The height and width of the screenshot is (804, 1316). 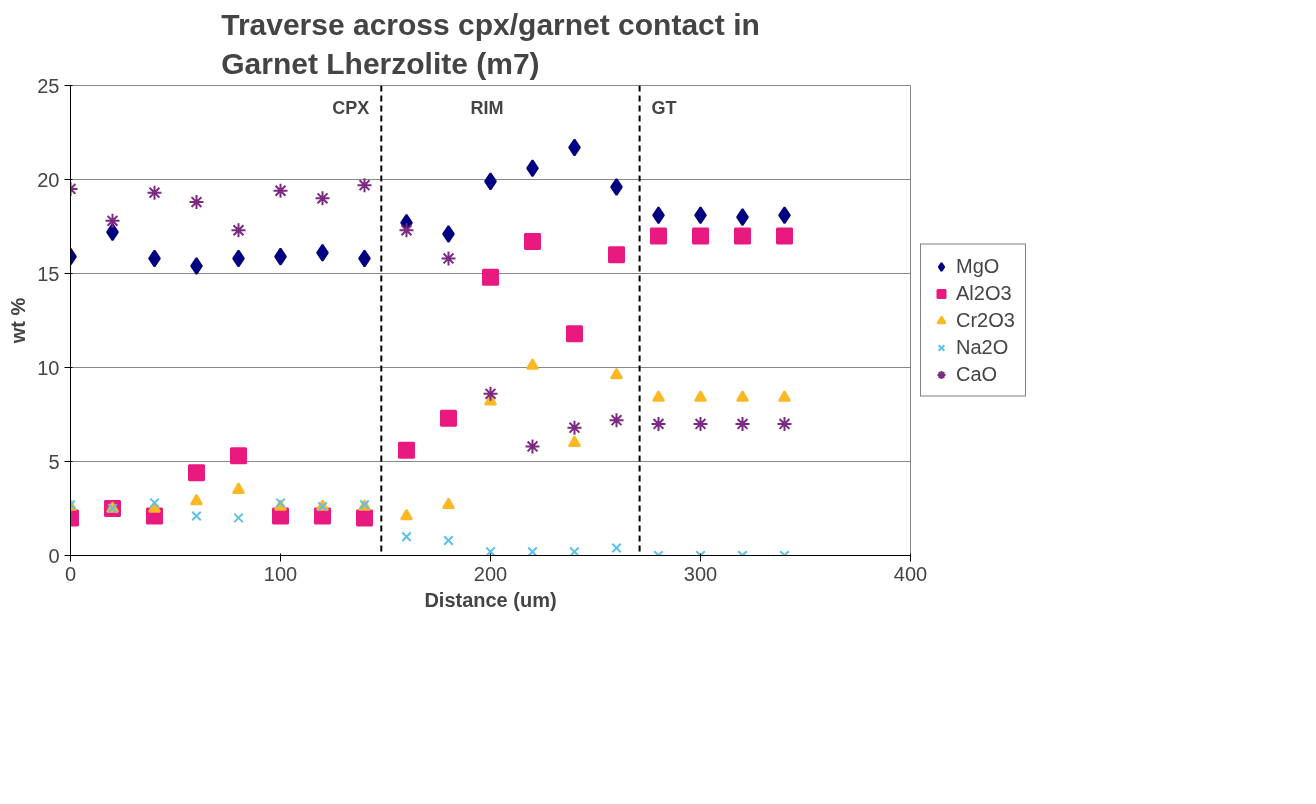 I want to click on x-tick-label: 300, so click(x=700, y=573).